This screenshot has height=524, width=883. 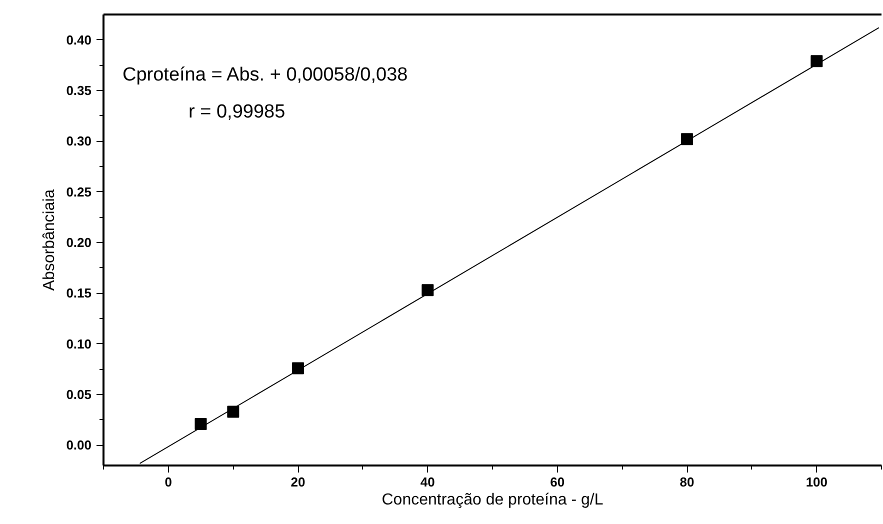 What do you see at coordinates (265, 75) in the screenshot?
I see `annotation: Cproteína = Abs. + 0,00058/0,038` at bounding box center [265, 75].